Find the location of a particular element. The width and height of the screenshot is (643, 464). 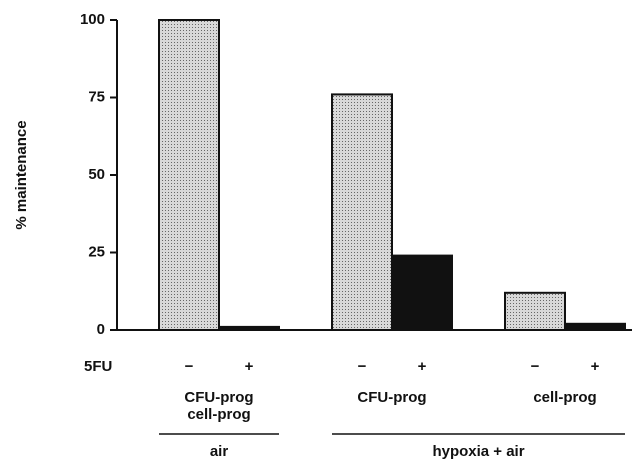

y-tick-label: 100 is located at coordinates (92, 19).